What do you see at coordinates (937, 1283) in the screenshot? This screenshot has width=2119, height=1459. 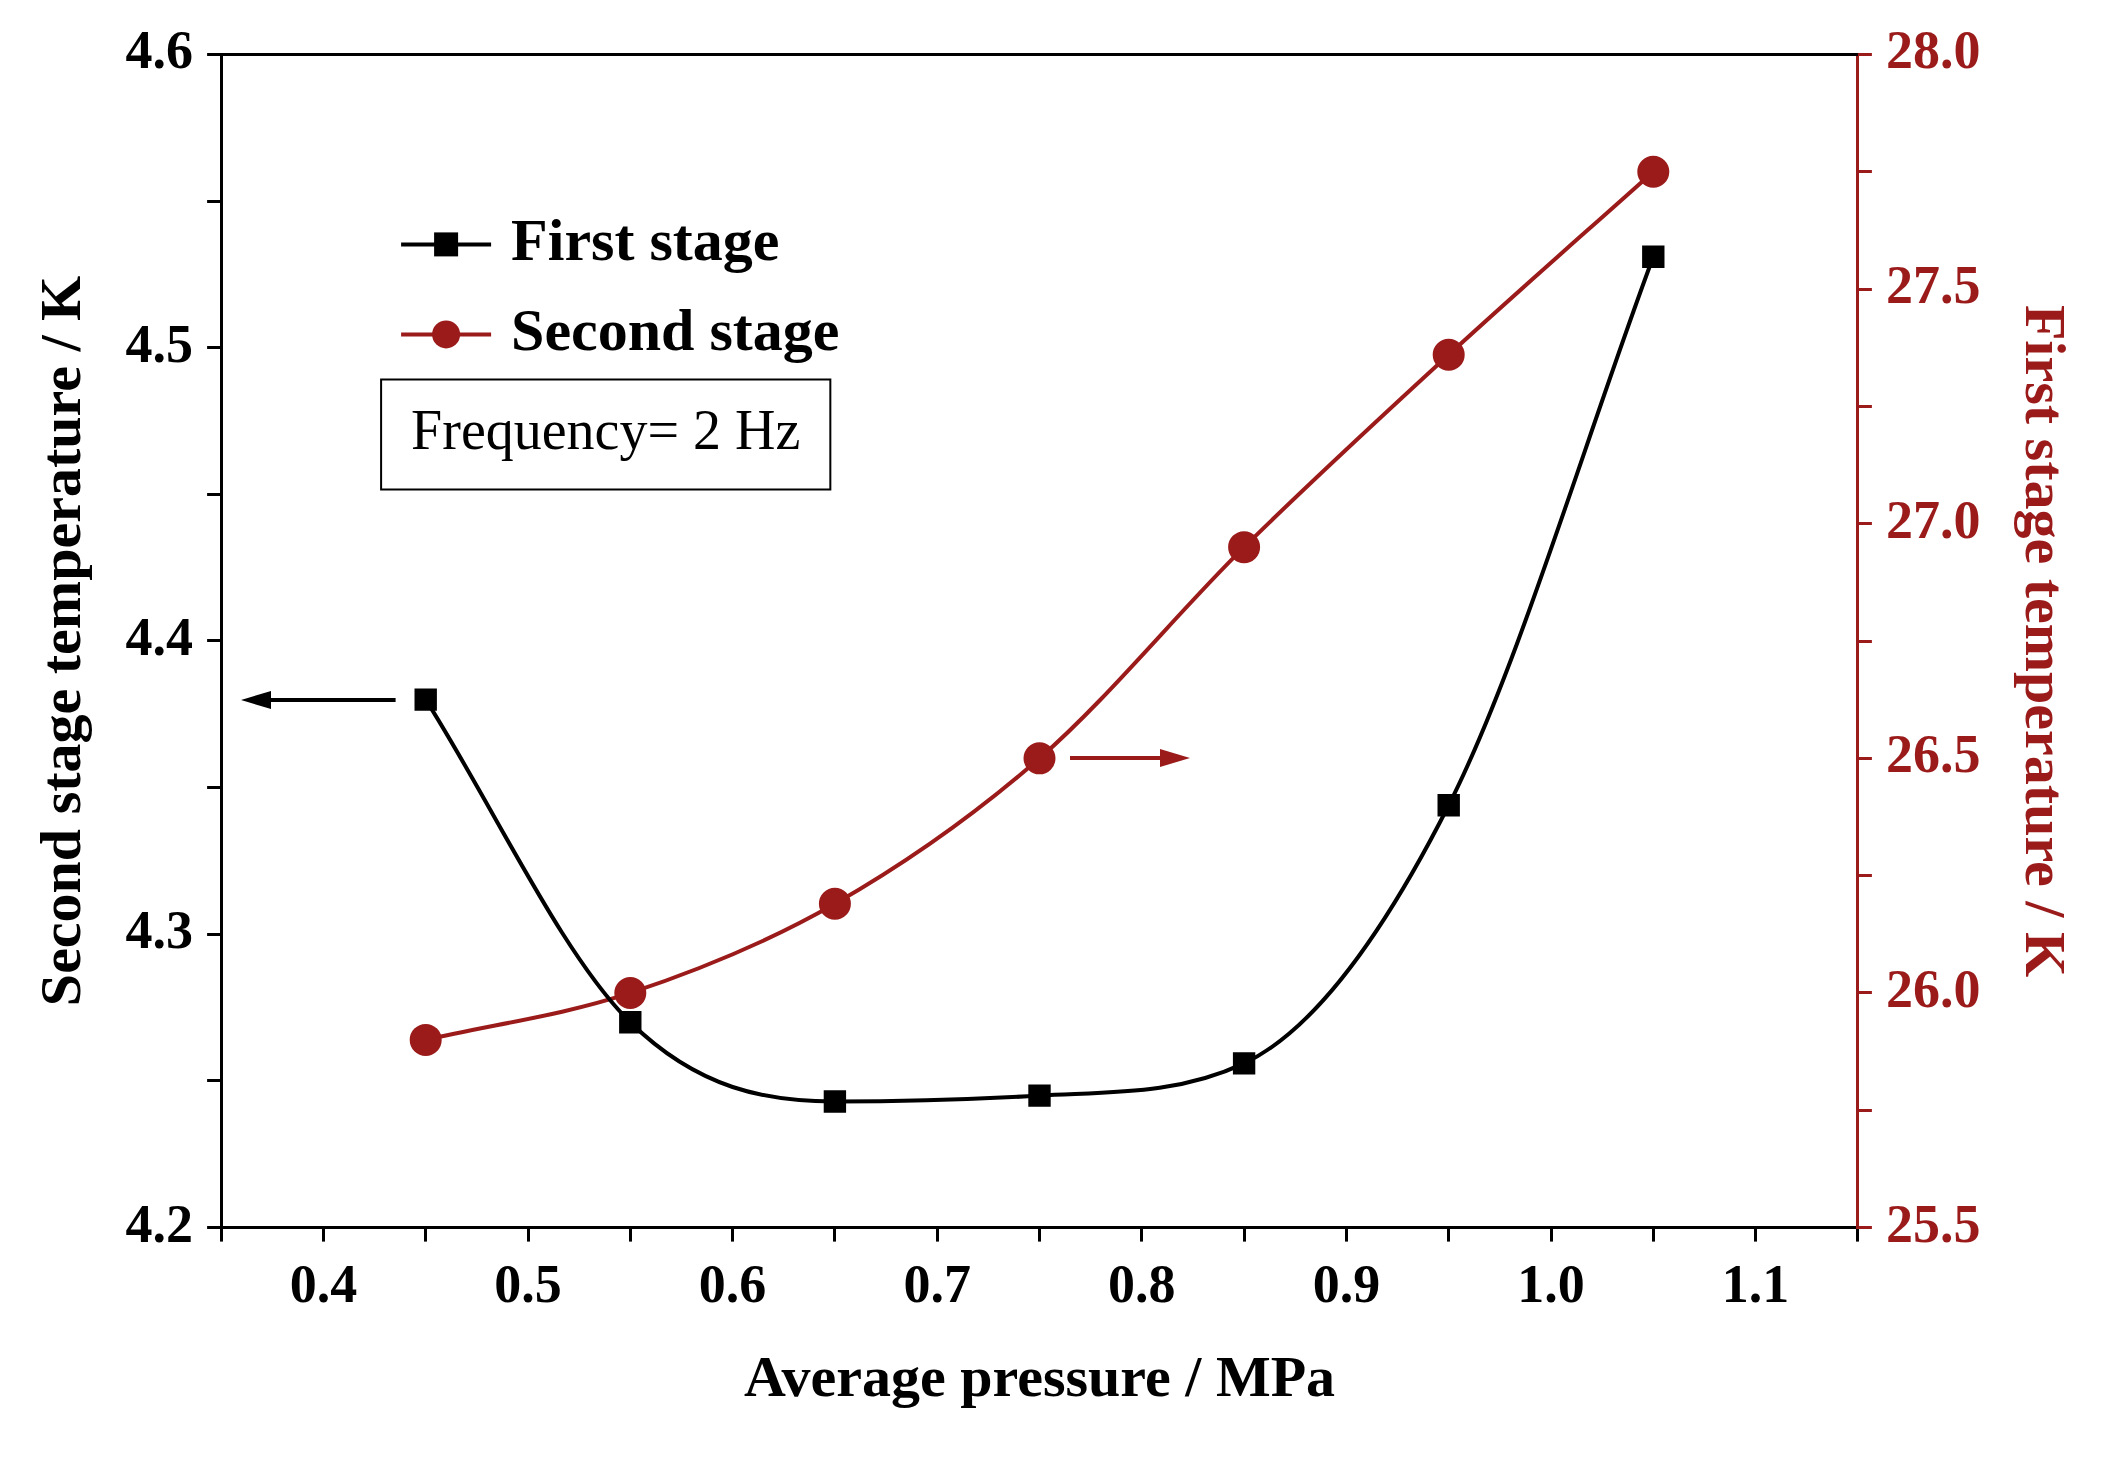 I see `x-tick-label: 0.7` at bounding box center [937, 1283].